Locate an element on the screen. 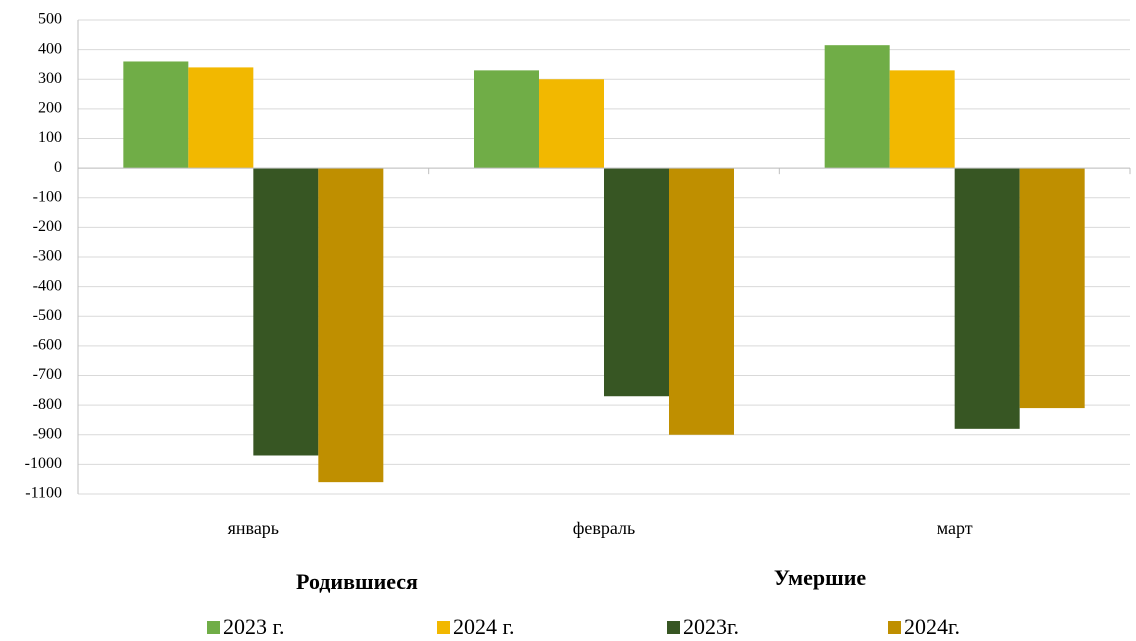 This screenshot has height=641, width=1136. y-tick-label: 0 is located at coordinates (58, 167).